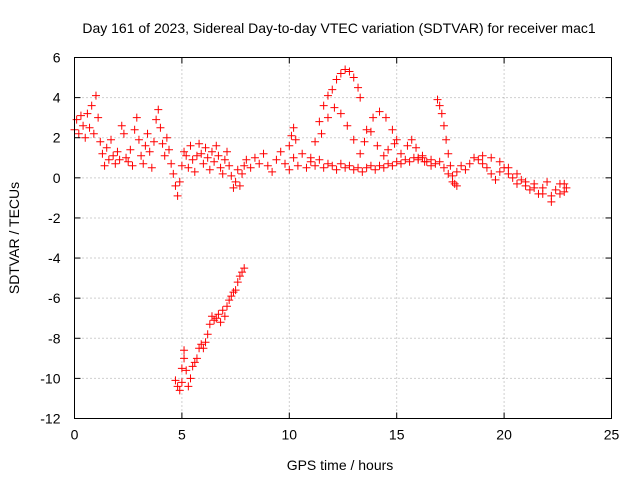 The height and width of the screenshot is (480, 640). What do you see at coordinates (612, 435) in the screenshot?
I see `x-tick-label: 25` at bounding box center [612, 435].